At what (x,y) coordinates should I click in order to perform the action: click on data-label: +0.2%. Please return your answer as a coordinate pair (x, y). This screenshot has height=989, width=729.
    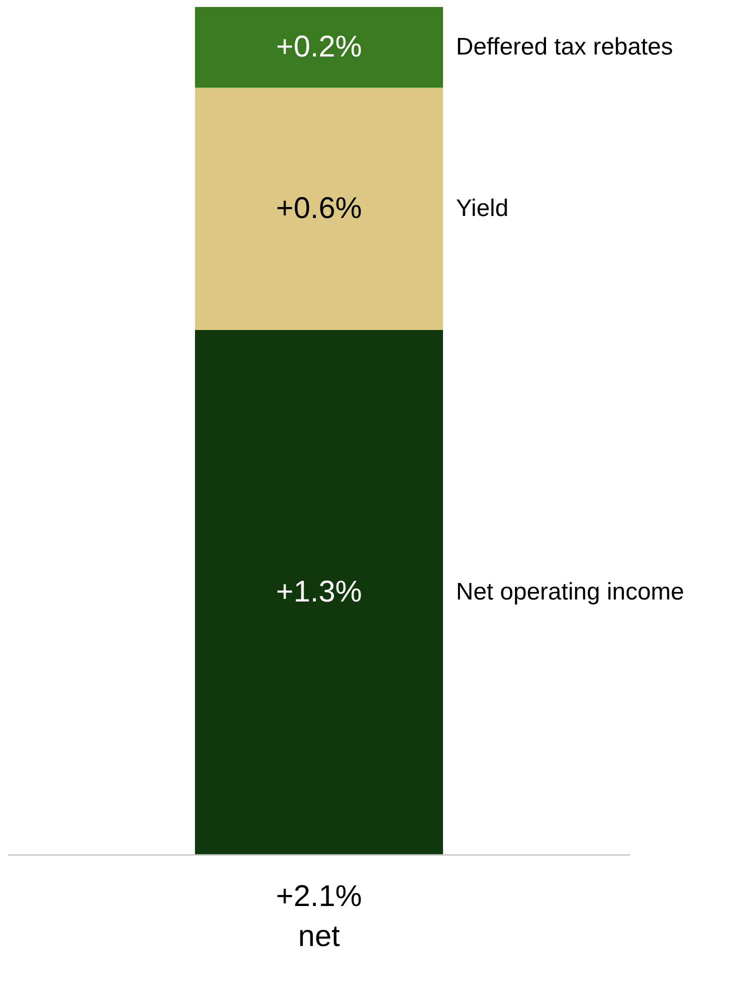
    Looking at the image, I should click on (319, 47).